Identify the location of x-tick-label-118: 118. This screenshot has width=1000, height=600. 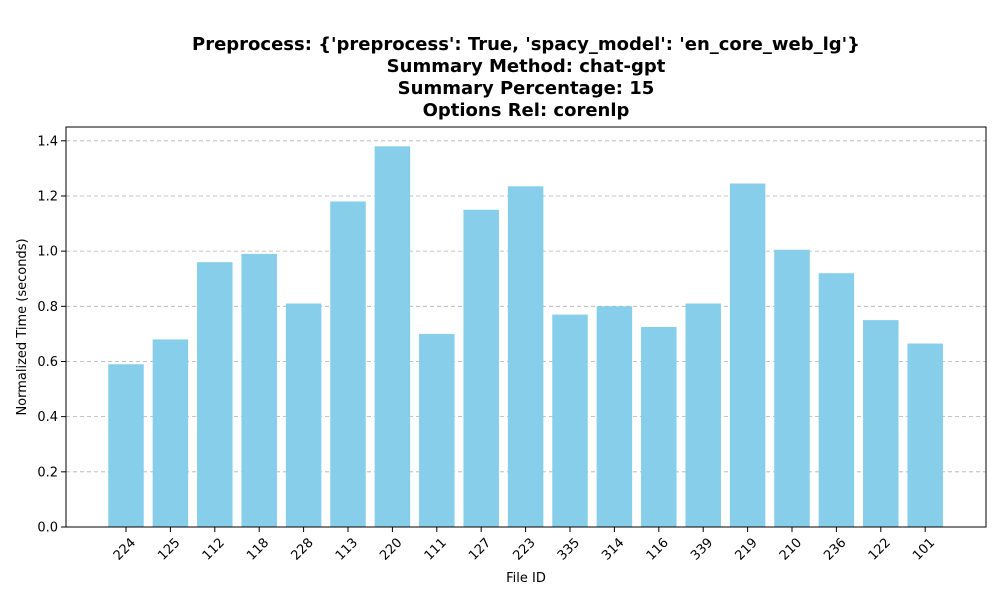
(258, 549).